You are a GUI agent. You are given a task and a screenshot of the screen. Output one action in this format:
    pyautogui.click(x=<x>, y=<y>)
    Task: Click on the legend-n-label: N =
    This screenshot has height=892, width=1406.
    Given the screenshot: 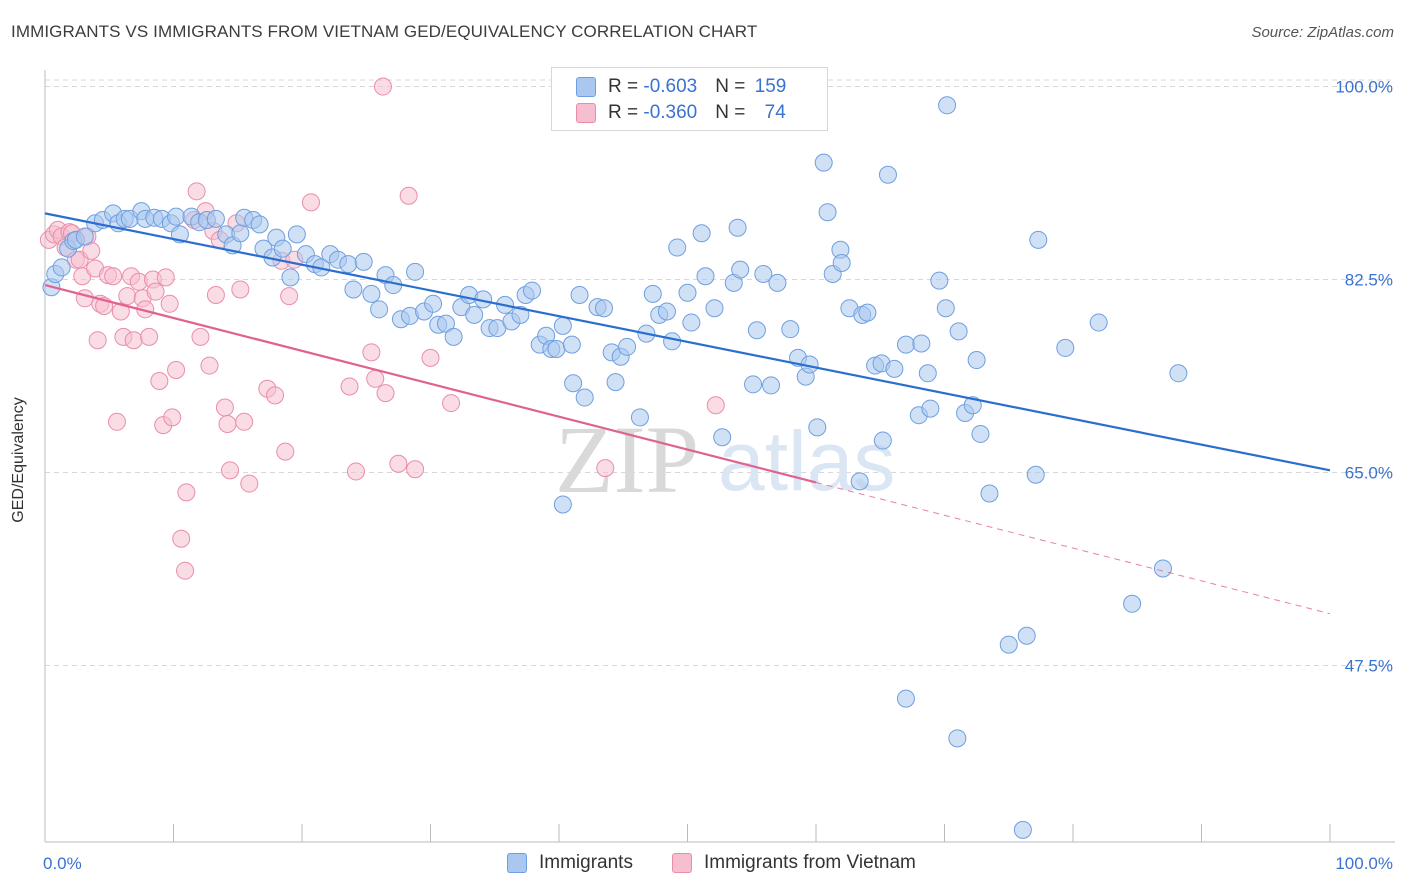 What is the action you would take?
    pyautogui.click(x=733, y=112)
    